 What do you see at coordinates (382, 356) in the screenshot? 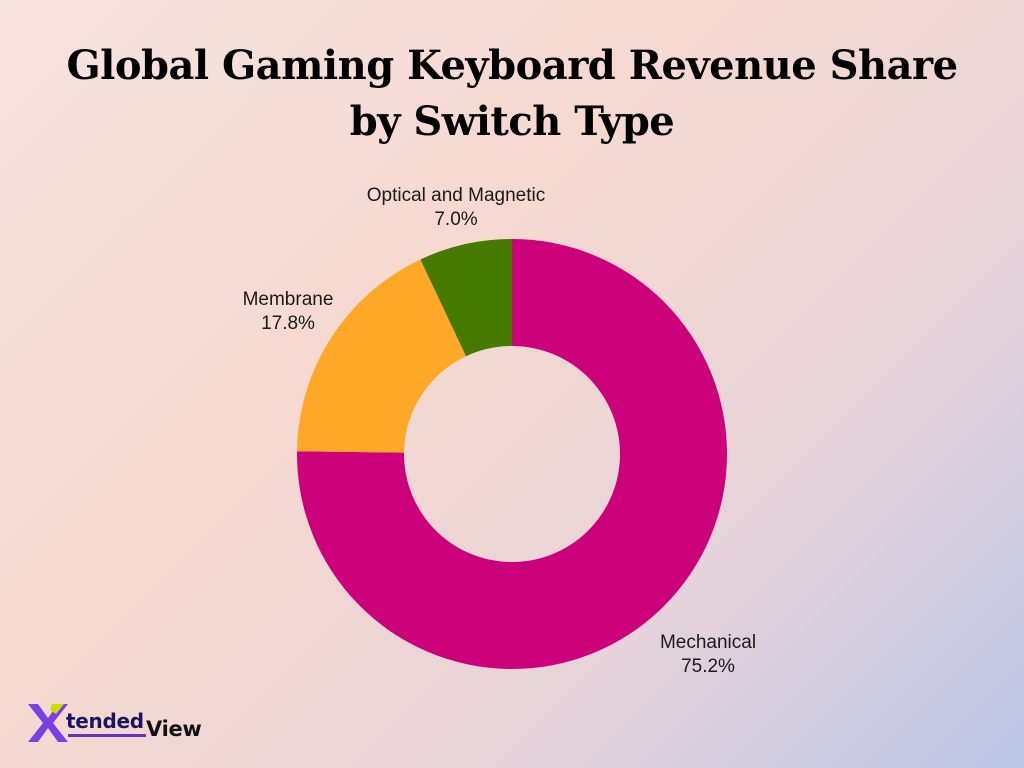
I see `slice-membrane` at bounding box center [382, 356].